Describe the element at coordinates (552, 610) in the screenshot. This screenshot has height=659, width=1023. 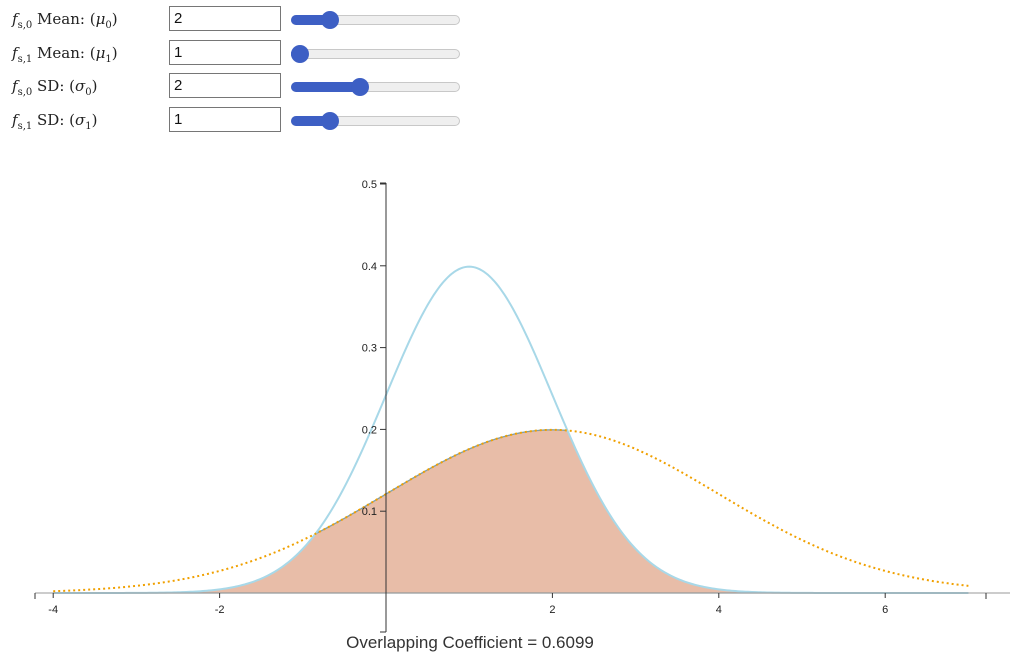
I see `x-tick-label: 2` at that location.